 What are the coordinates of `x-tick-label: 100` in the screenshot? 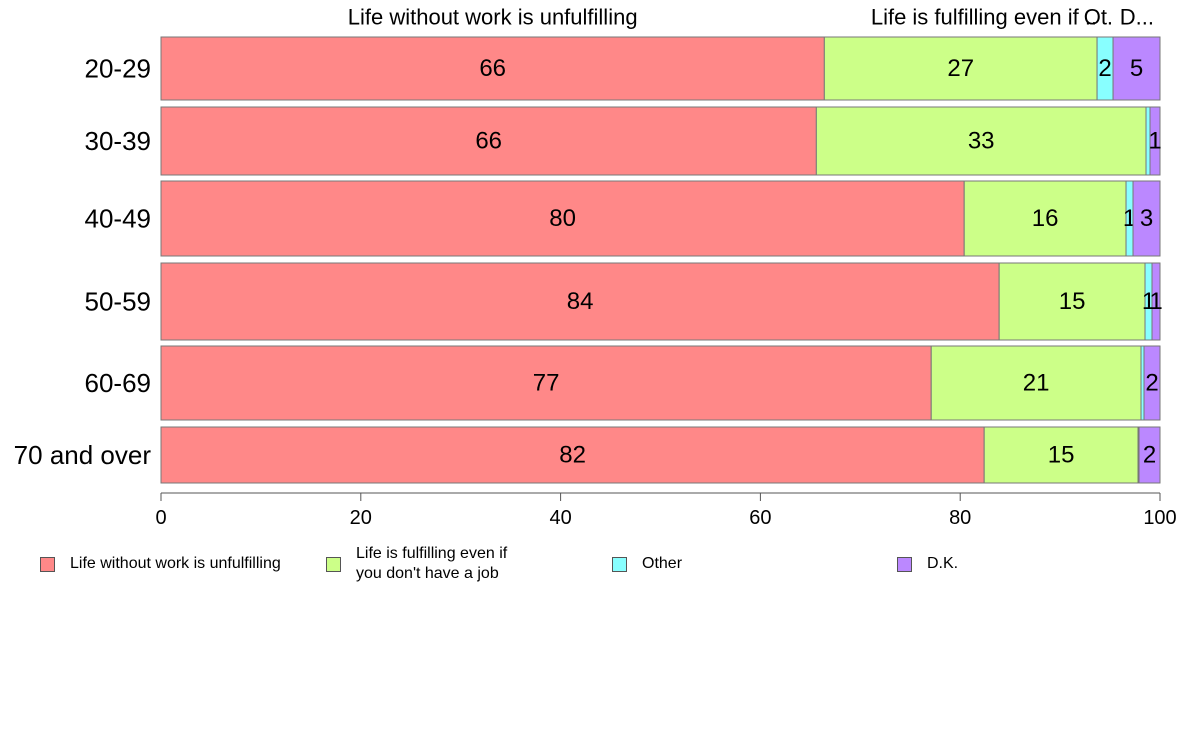 It's located at (1159, 518).